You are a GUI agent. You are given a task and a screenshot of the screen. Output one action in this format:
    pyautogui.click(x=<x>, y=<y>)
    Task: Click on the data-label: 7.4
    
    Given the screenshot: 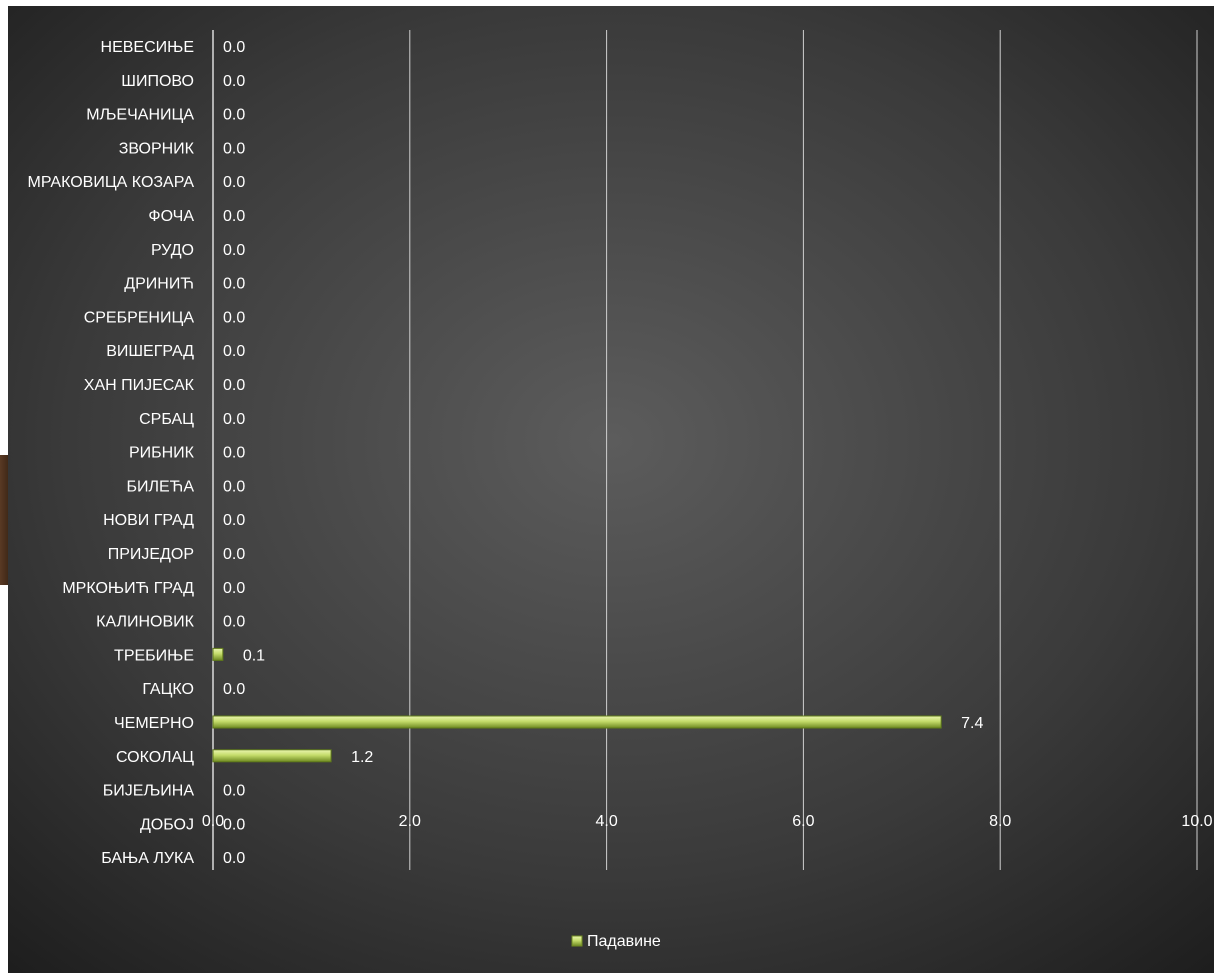 What is the action you would take?
    pyautogui.click(x=972, y=723)
    